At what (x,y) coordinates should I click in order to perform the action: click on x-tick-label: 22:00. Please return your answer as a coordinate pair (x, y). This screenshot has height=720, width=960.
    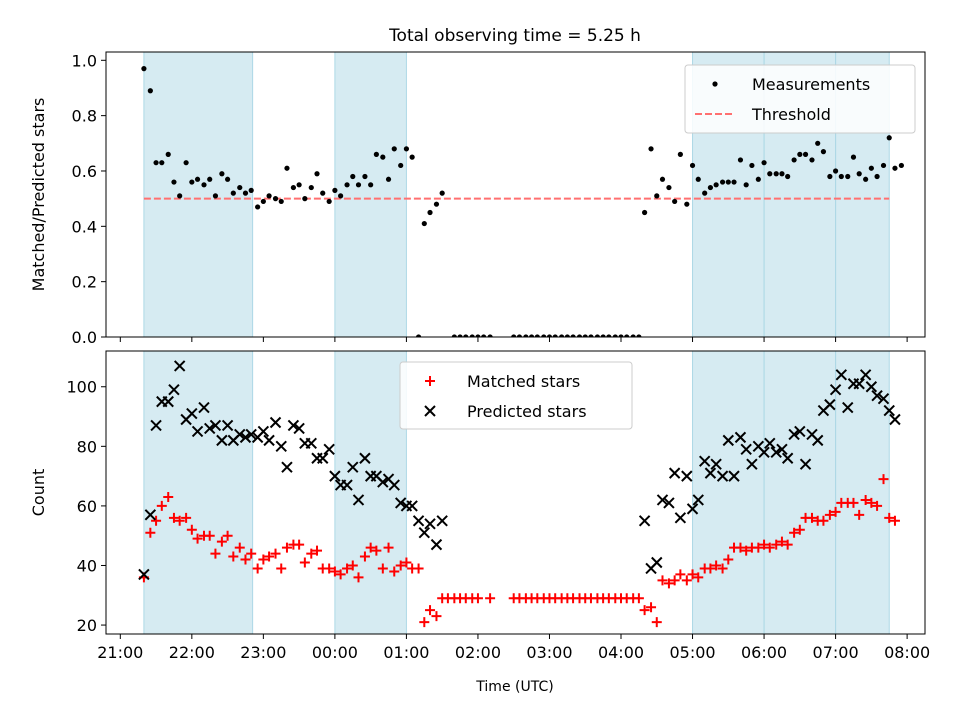
    Looking at the image, I should click on (192, 652).